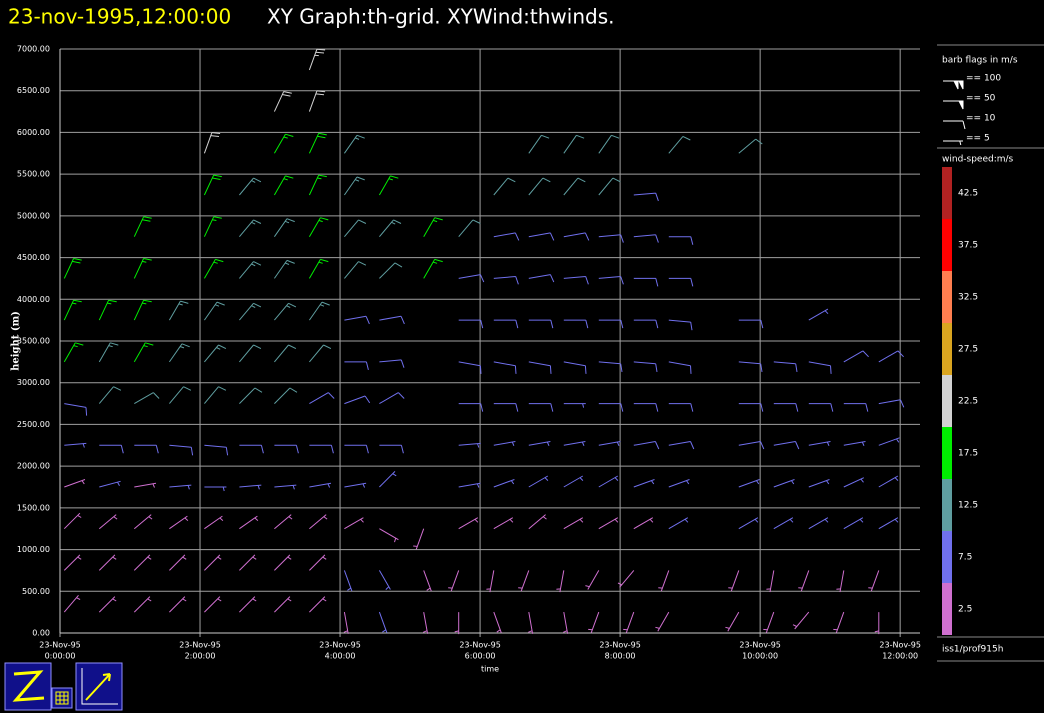 Image resolution: width=1044 pixels, height=713 pixels. Describe the element at coordinates (200, 645) in the screenshot. I see `x-tick-label: 23-Nov-95` at that location.